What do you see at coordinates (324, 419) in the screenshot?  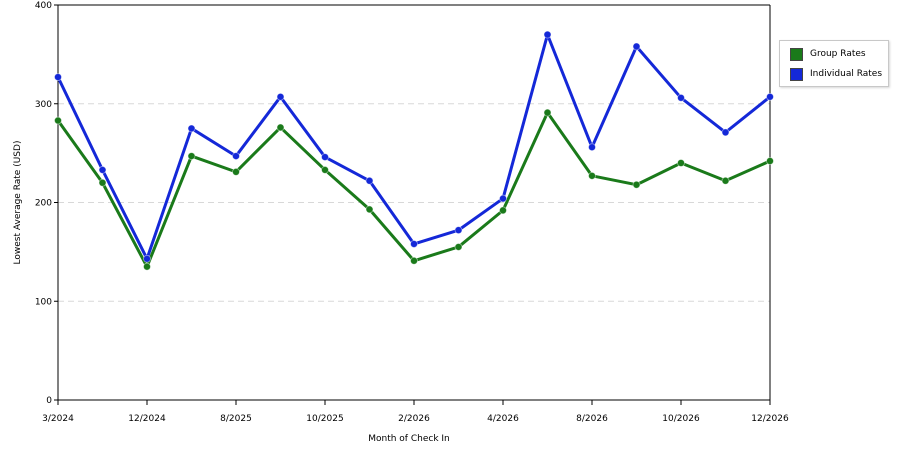 I see `x-tick-label: 10/2025` at bounding box center [324, 419].